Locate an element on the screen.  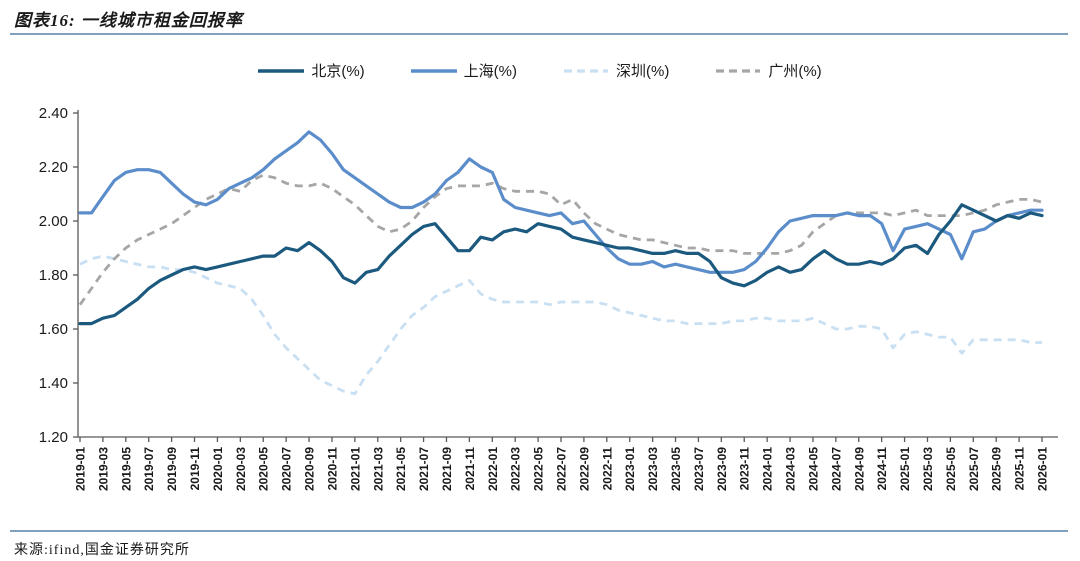
x-tick-label: 2020-07 is located at coordinates (287, 469).